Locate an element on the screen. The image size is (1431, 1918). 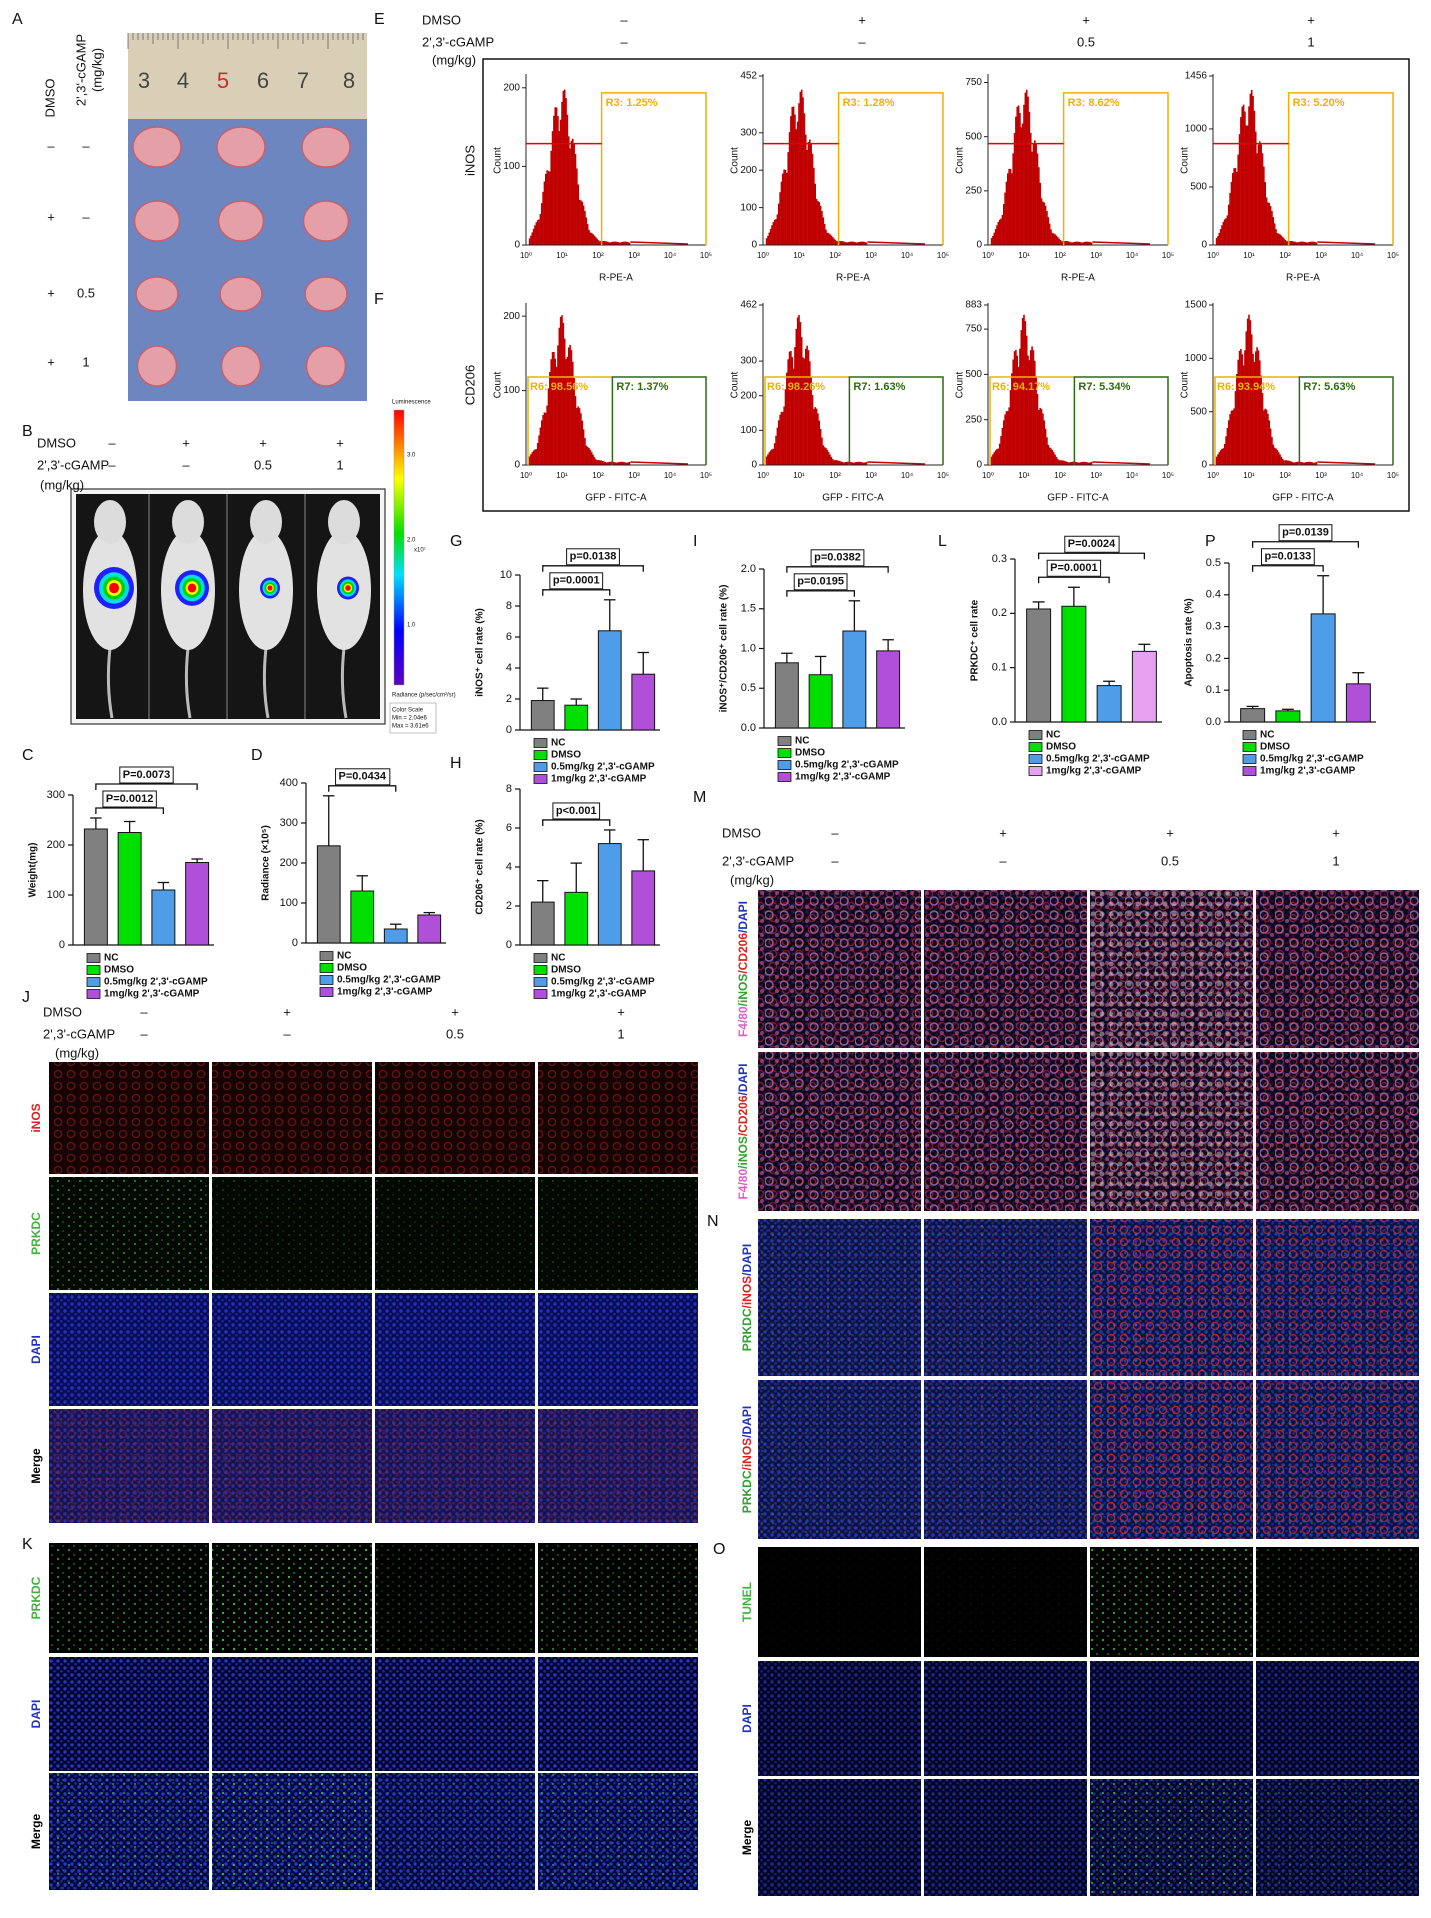
row-label: Merge is located at coordinates (36, 1466).